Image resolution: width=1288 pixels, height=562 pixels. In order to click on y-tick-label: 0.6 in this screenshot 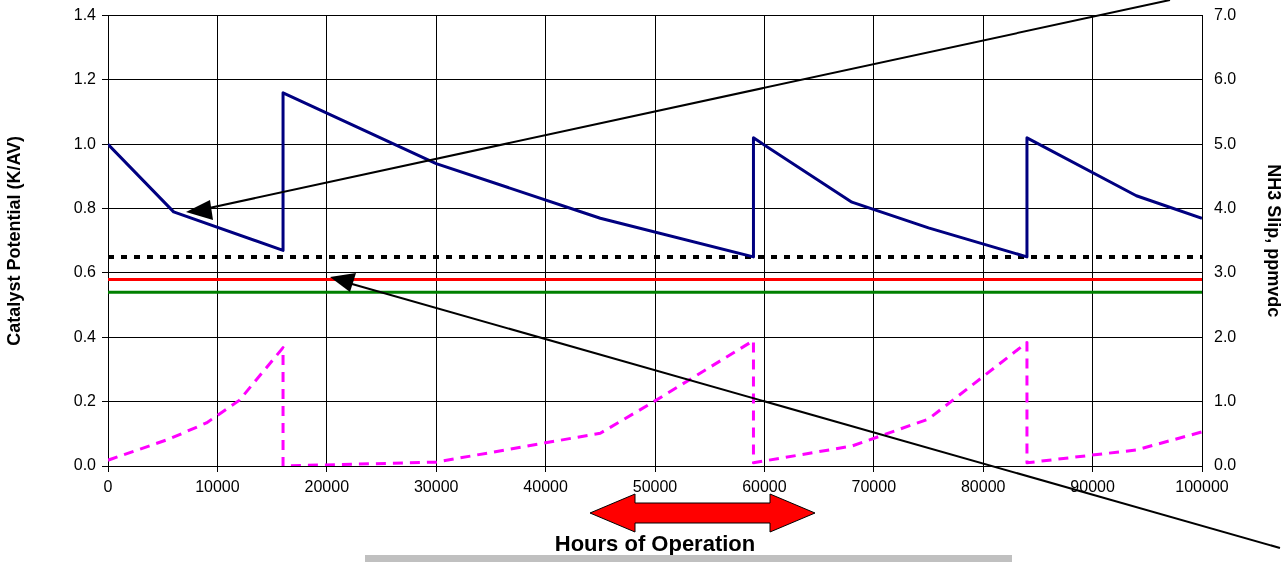, I will do `click(85, 272)`.